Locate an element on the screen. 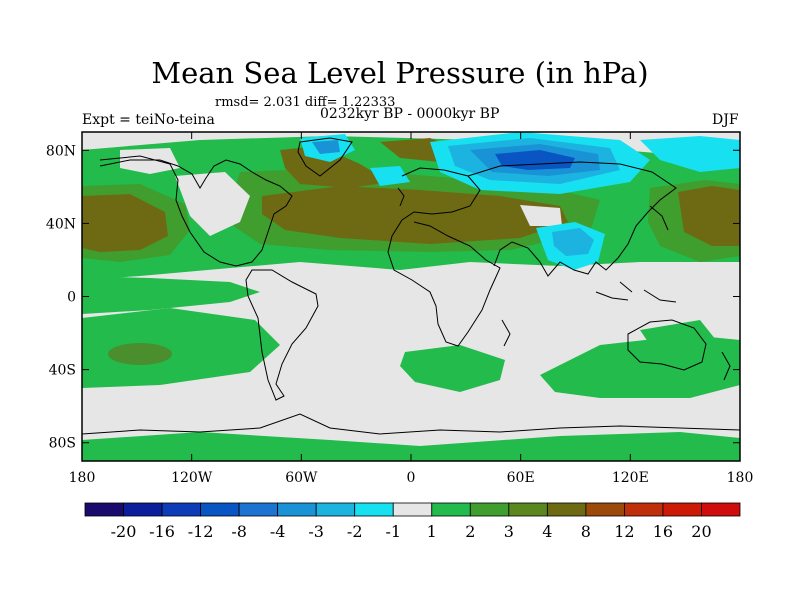  brownish-patch-south-pacific is located at coordinates (140, 354).